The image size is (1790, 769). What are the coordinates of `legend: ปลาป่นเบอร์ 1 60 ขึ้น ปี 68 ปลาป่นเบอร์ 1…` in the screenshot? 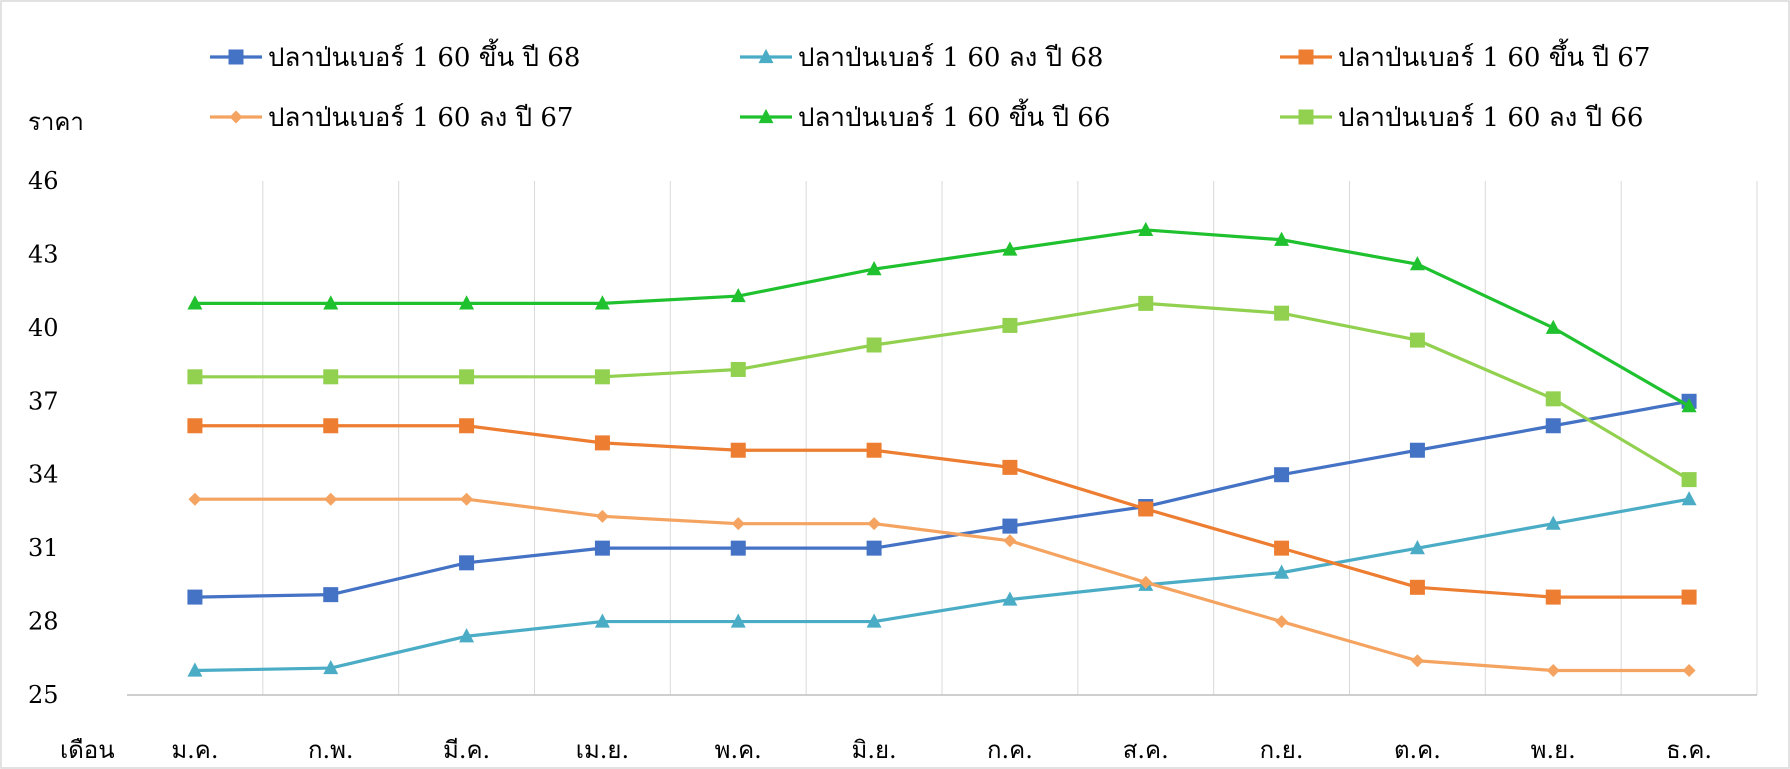 It's located at (930, 85).